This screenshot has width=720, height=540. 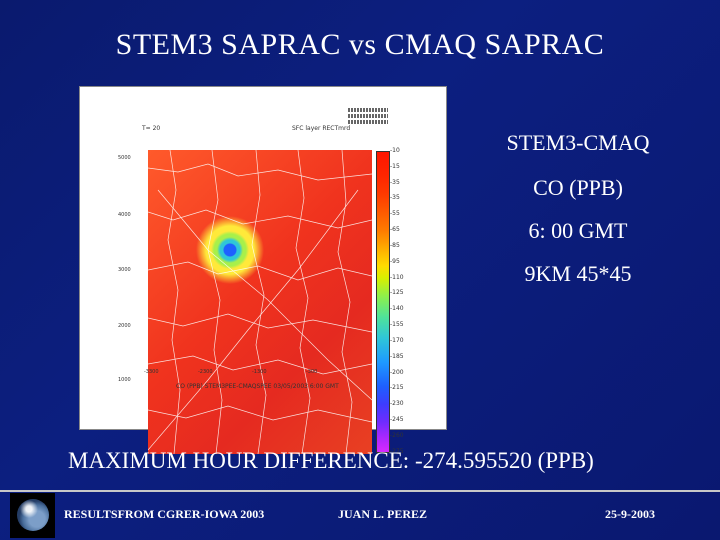 I want to click on y-tick-label: 2000, so click(x=124, y=326).